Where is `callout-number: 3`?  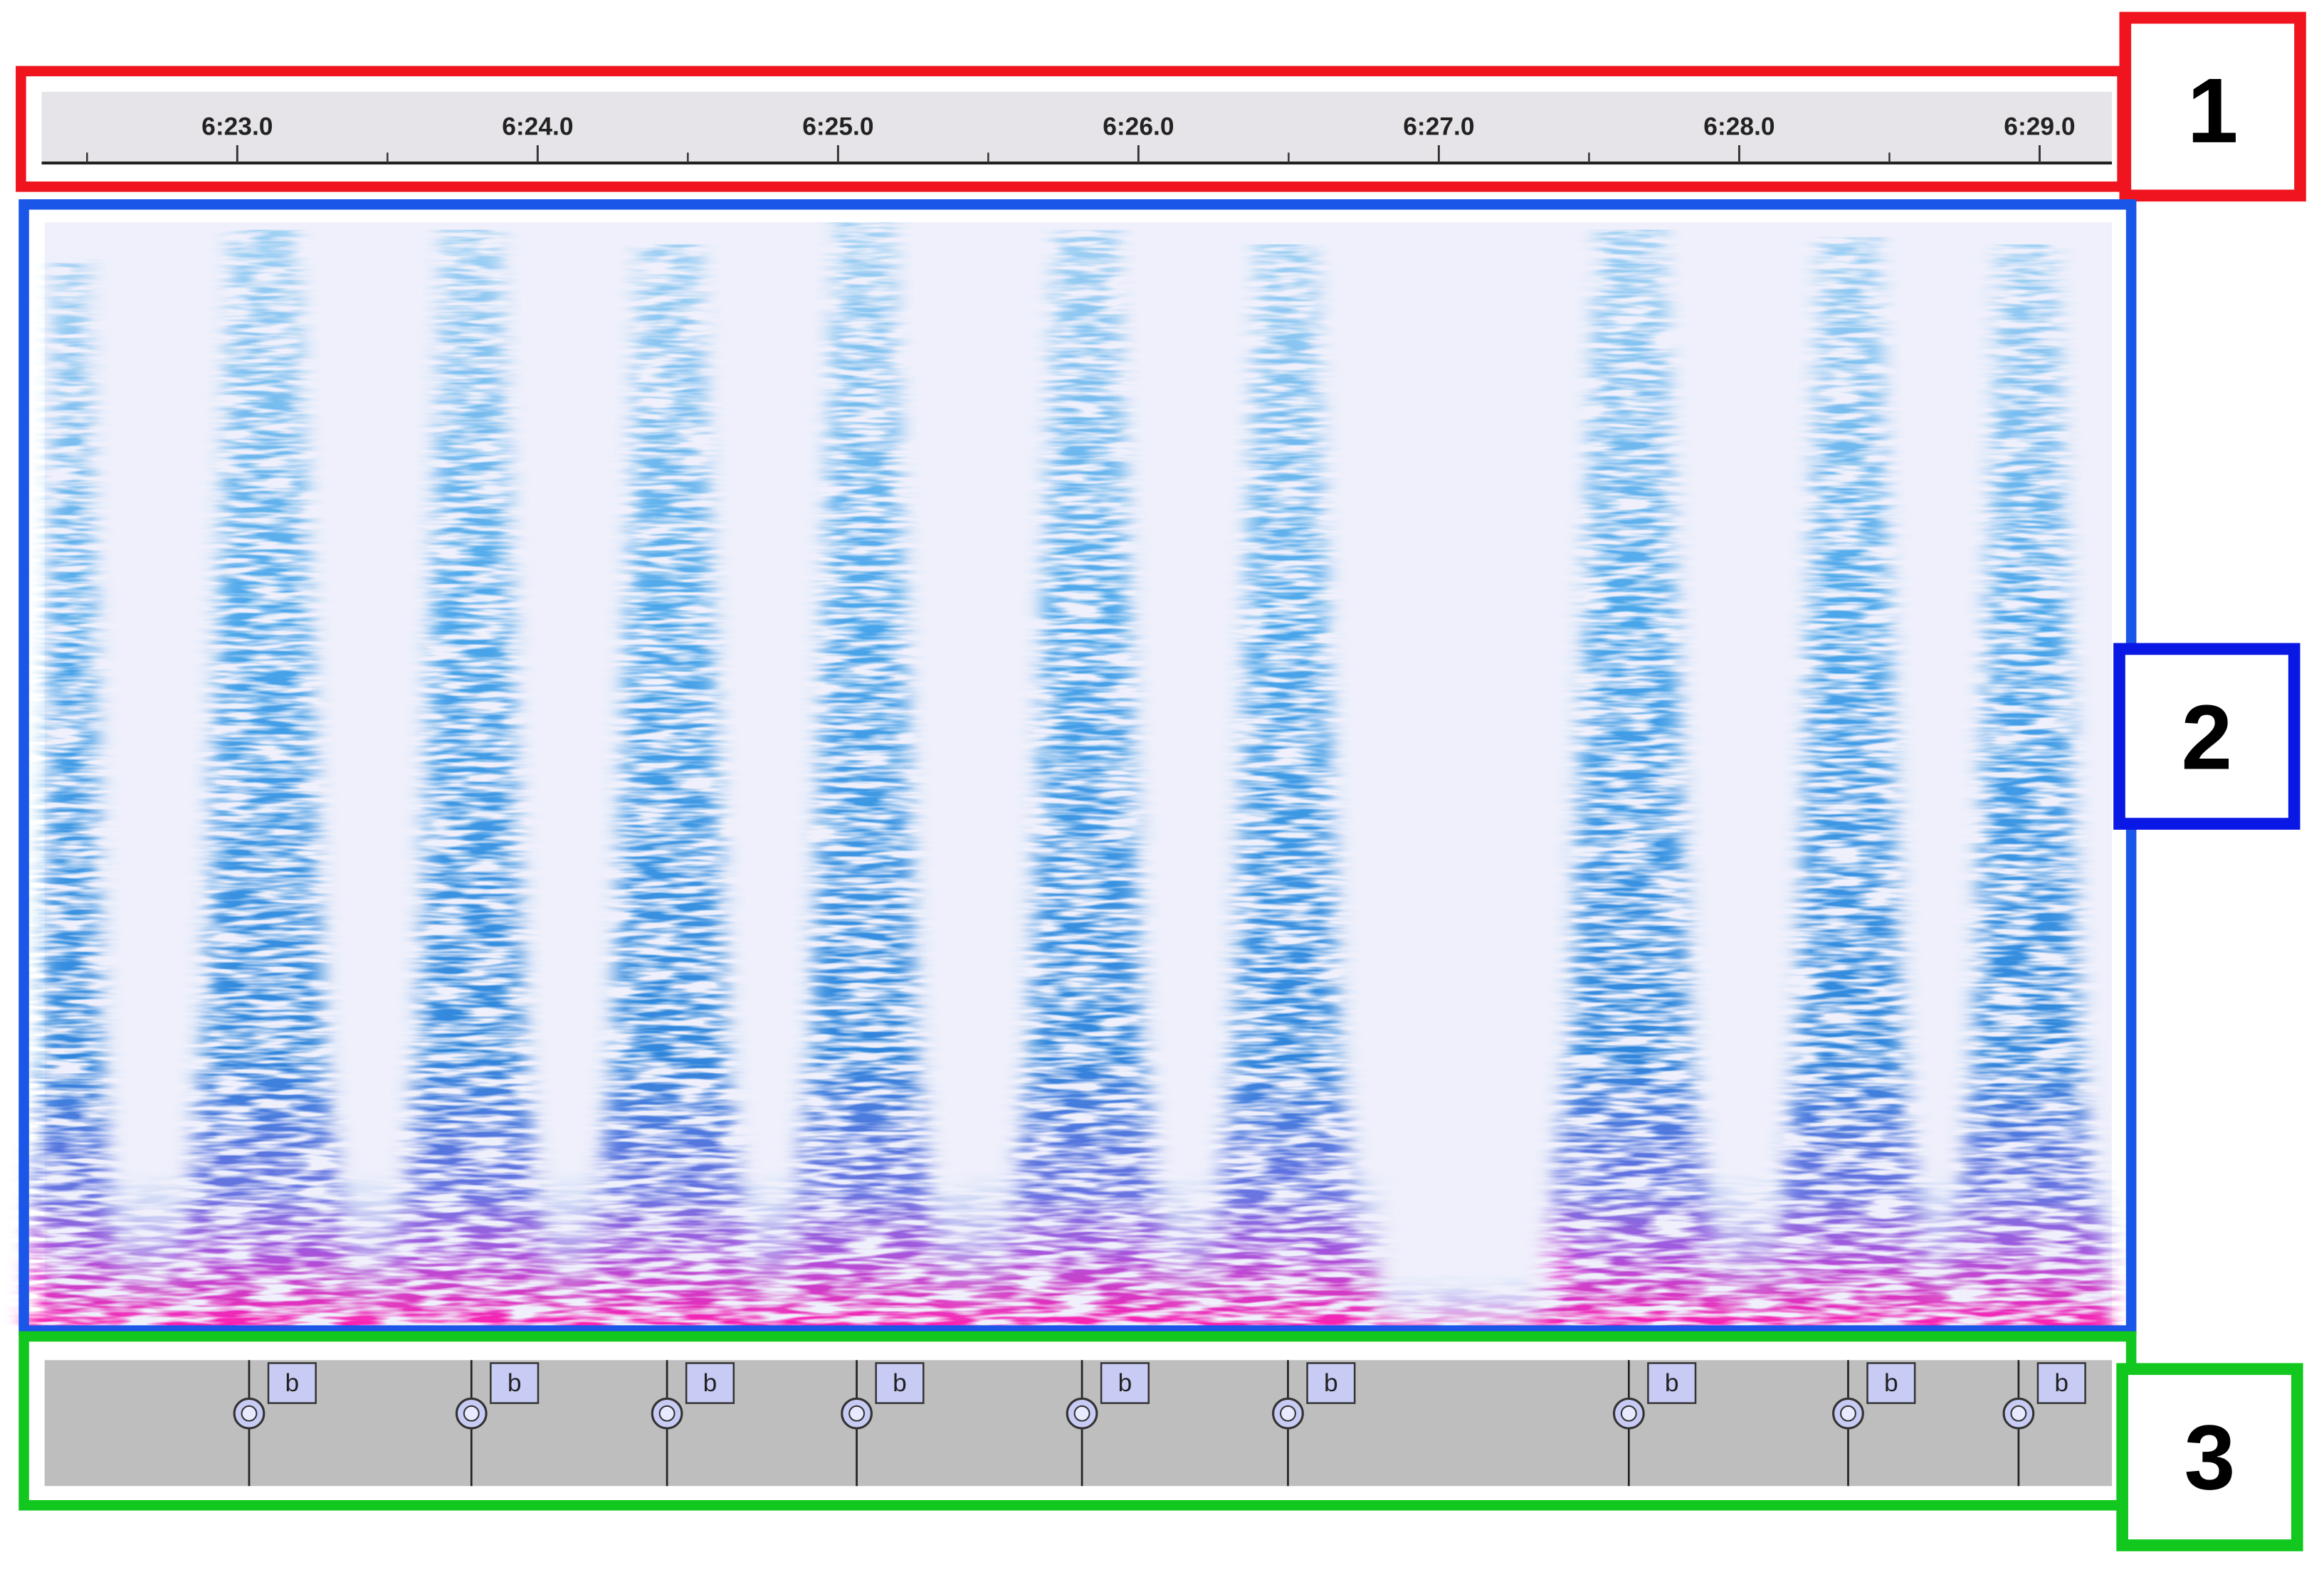 callout-number: 3 is located at coordinates (2210, 1458).